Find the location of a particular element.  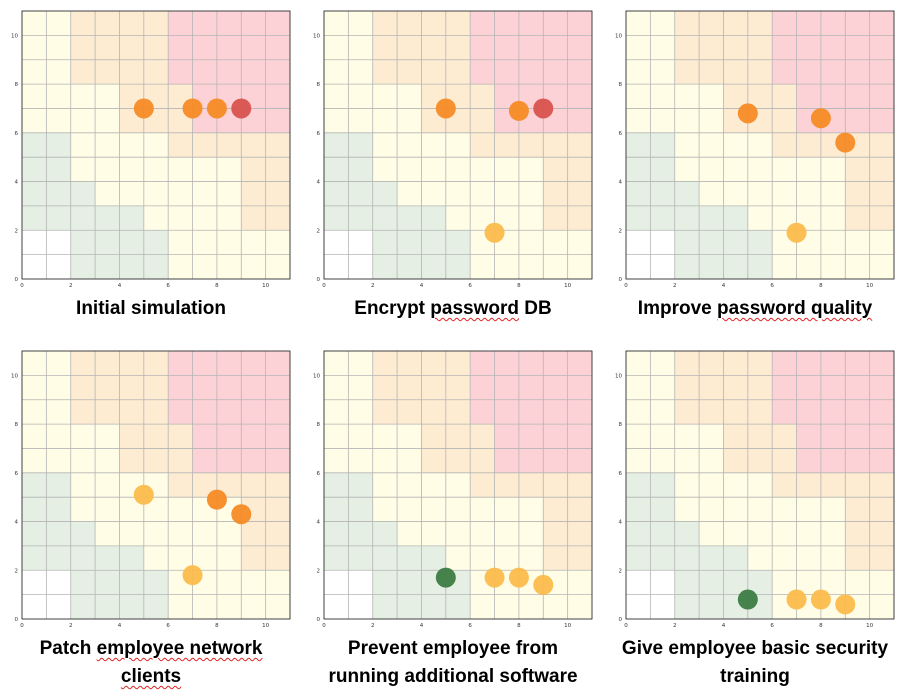

chart-title-segment: Prevent employee from is located at coordinates (453, 648).